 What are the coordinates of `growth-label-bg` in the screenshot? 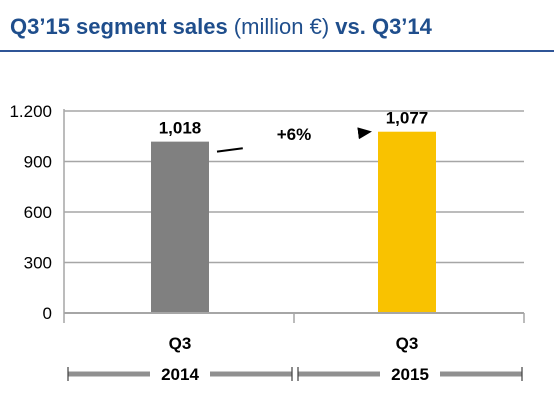 It's located at (294, 133).